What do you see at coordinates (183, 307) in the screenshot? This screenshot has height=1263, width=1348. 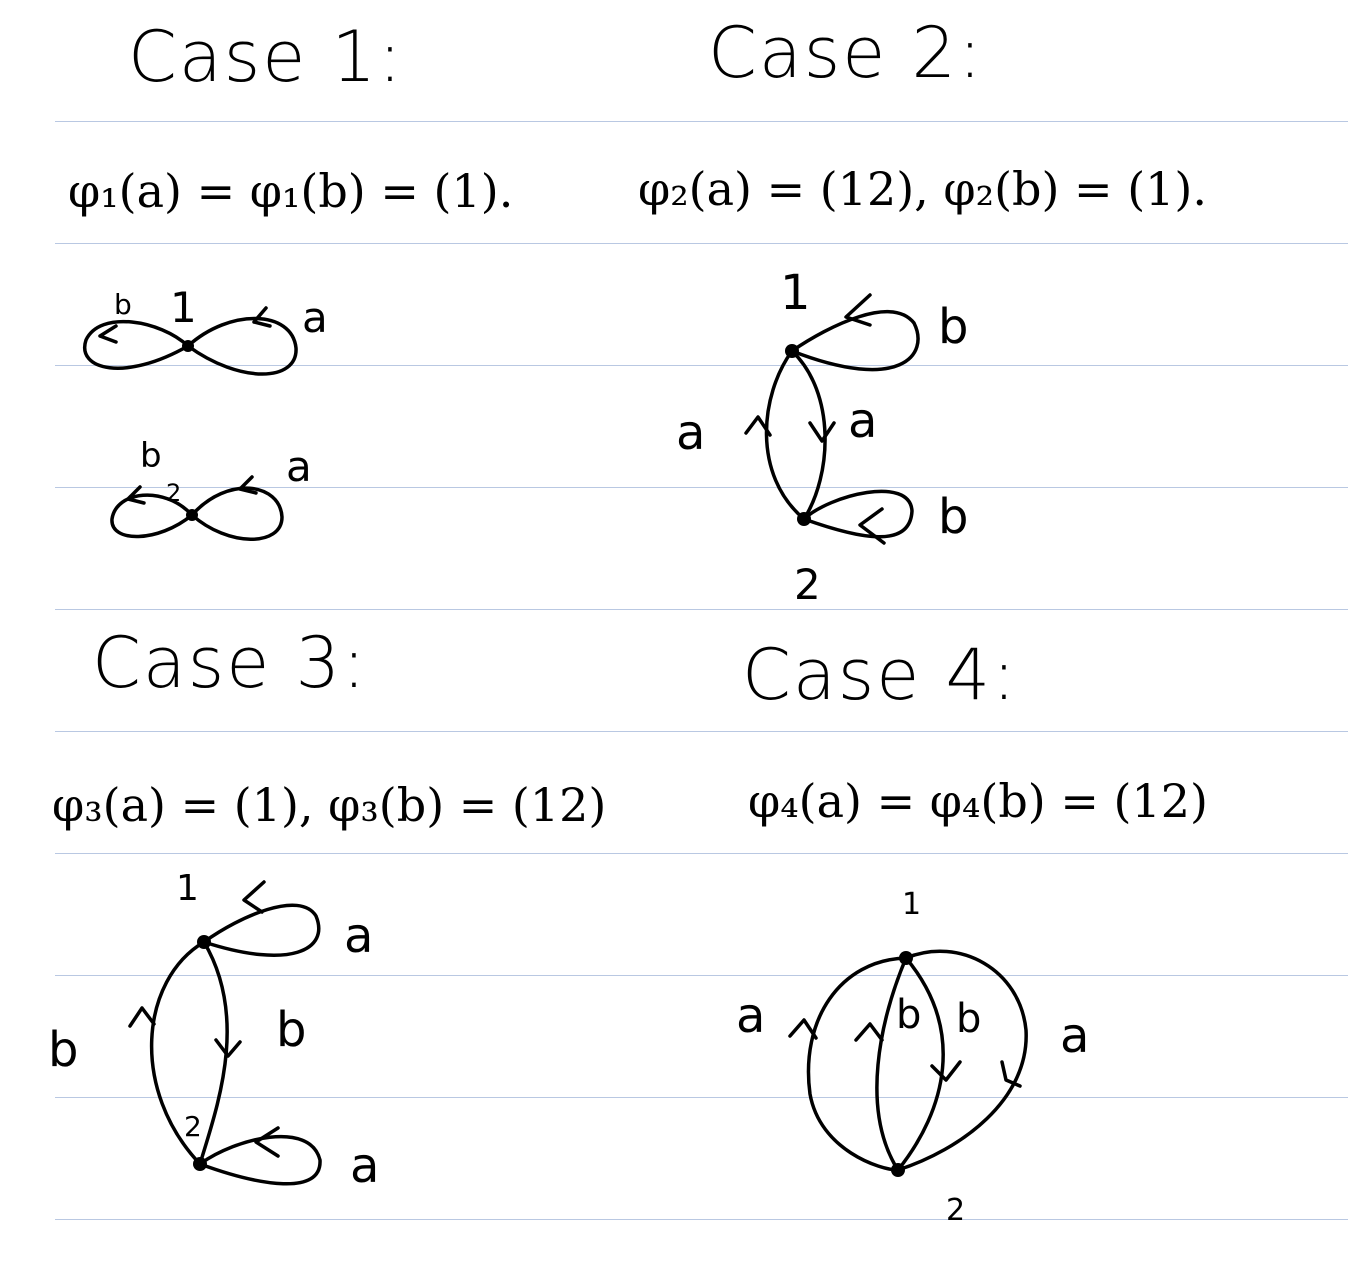 I see `vertex-label: 1` at bounding box center [183, 307].